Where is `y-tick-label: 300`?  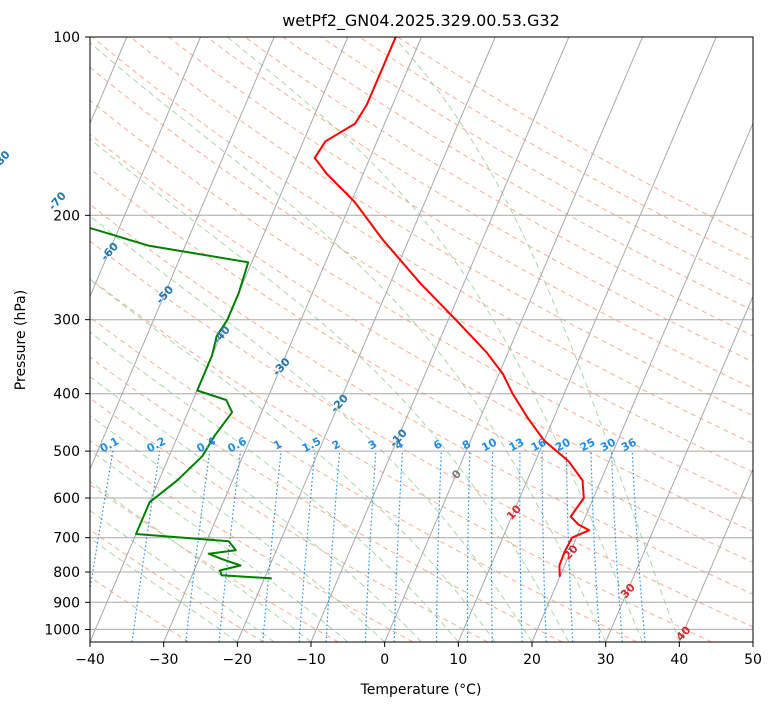 y-tick-label: 300 is located at coordinates (66, 321).